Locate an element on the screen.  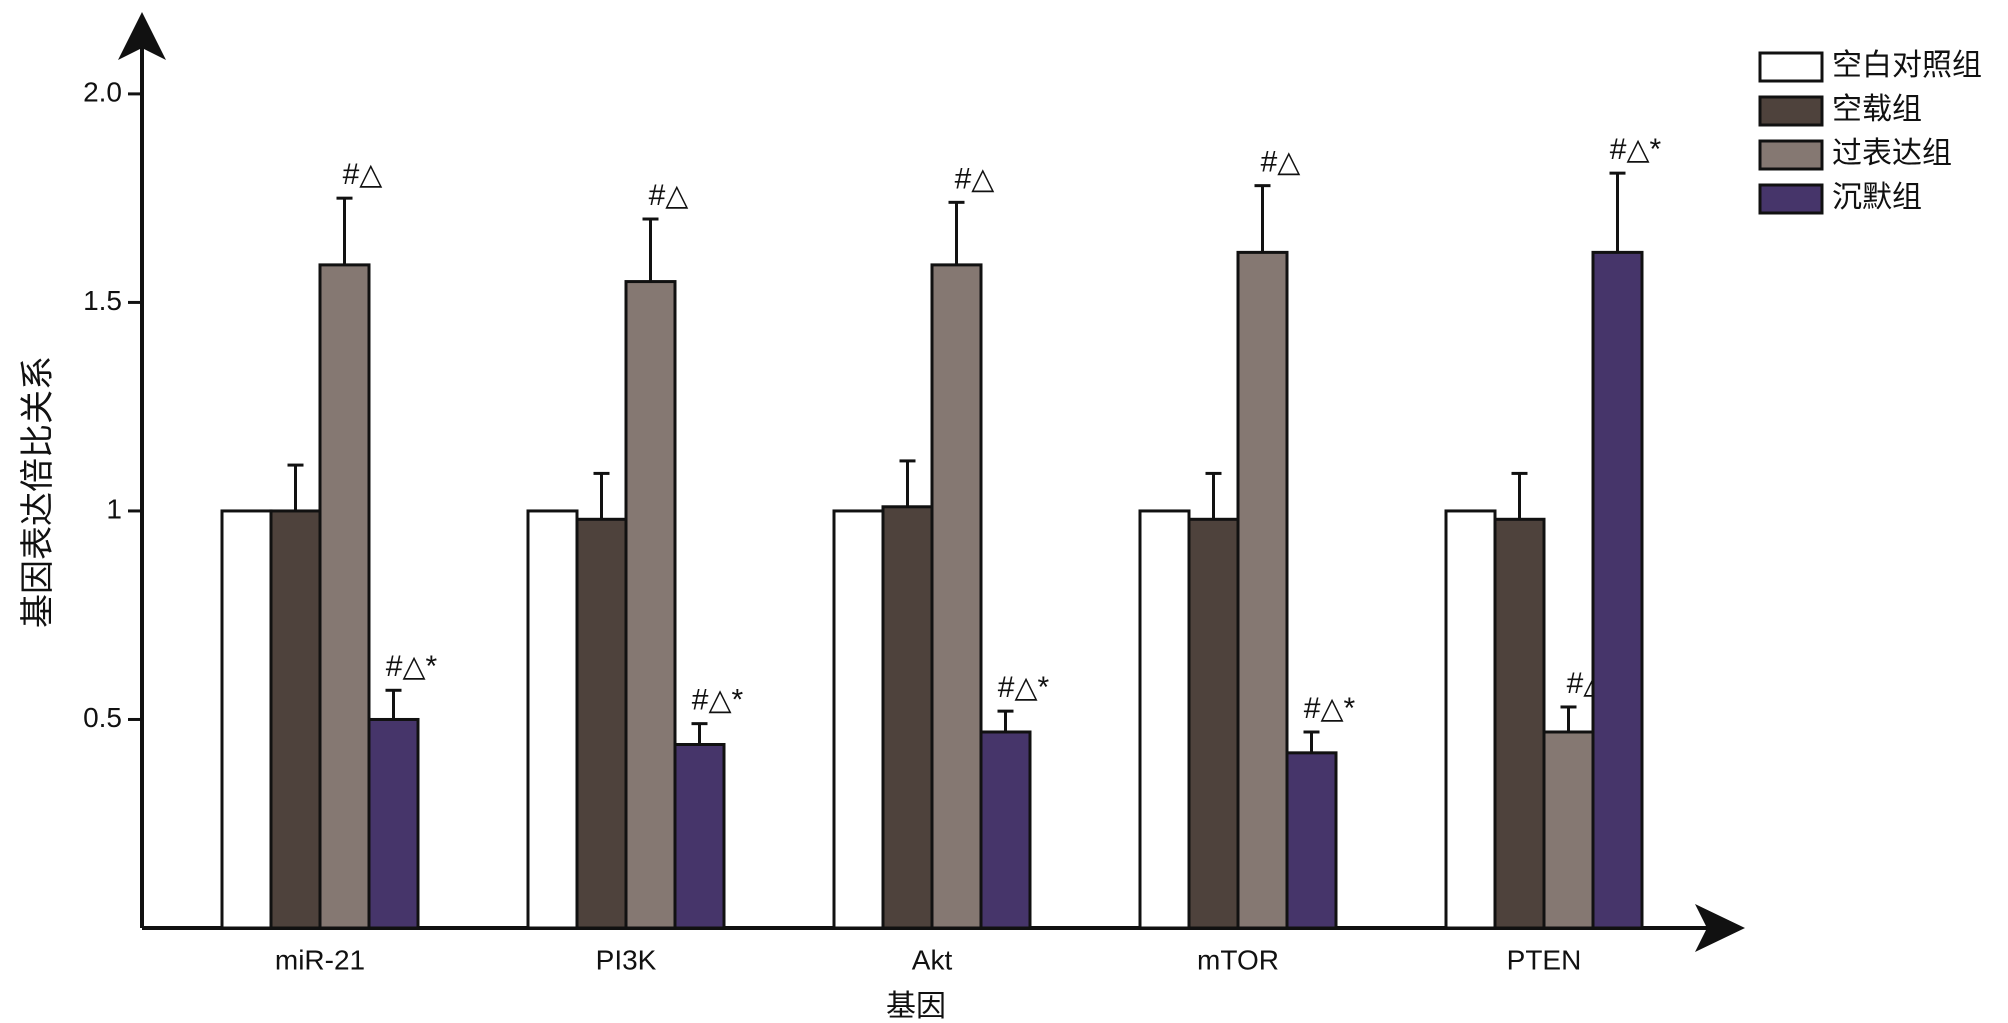
legend-label: 沉默组 is located at coordinates (1877, 197).